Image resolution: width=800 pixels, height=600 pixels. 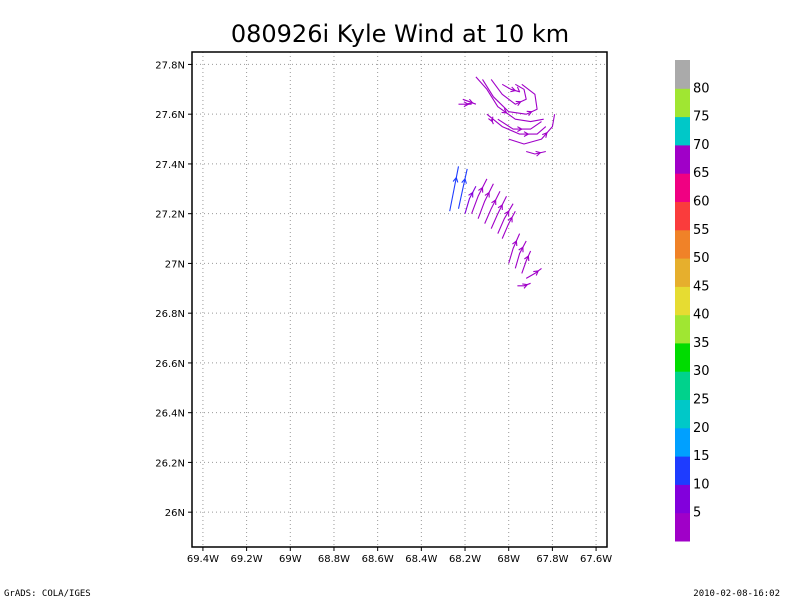 What do you see at coordinates (701, 88) in the screenshot?
I see `colorbar-label: 80` at bounding box center [701, 88].